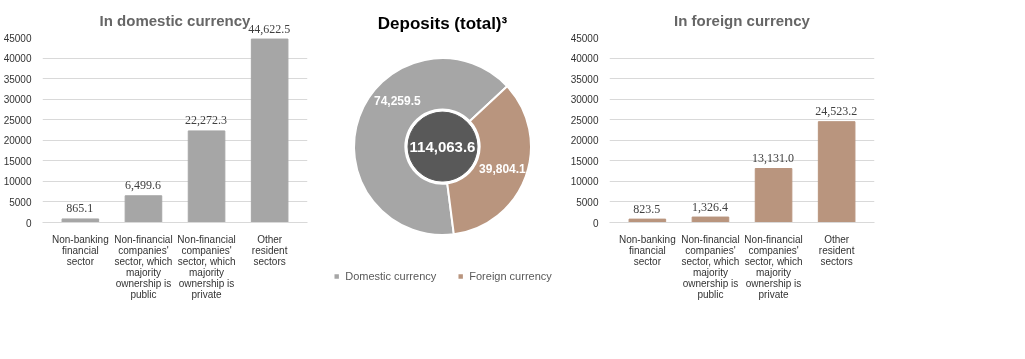  I want to click on chart-title: In foreign currency, so click(742, 20).